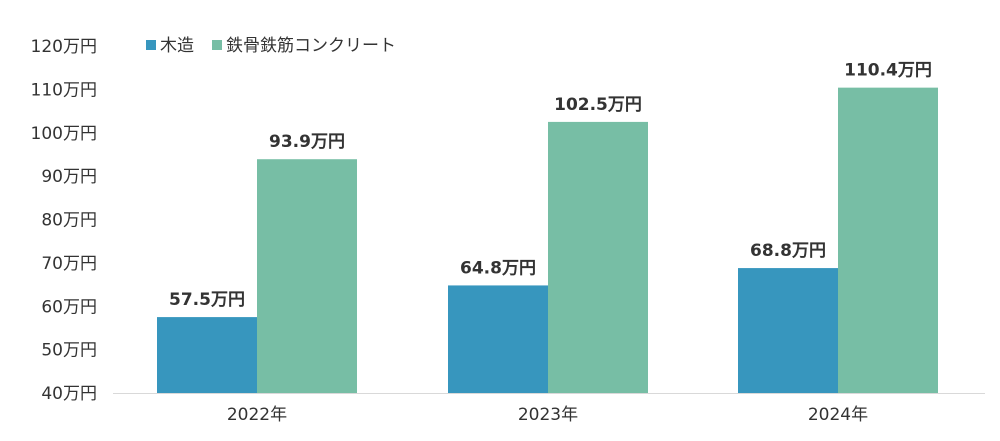 This screenshot has height=441, width=1000. What do you see at coordinates (69, 264) in the screenshot?
I see `y-tick-label-70: 70万円` at bounding box center [69, 264].